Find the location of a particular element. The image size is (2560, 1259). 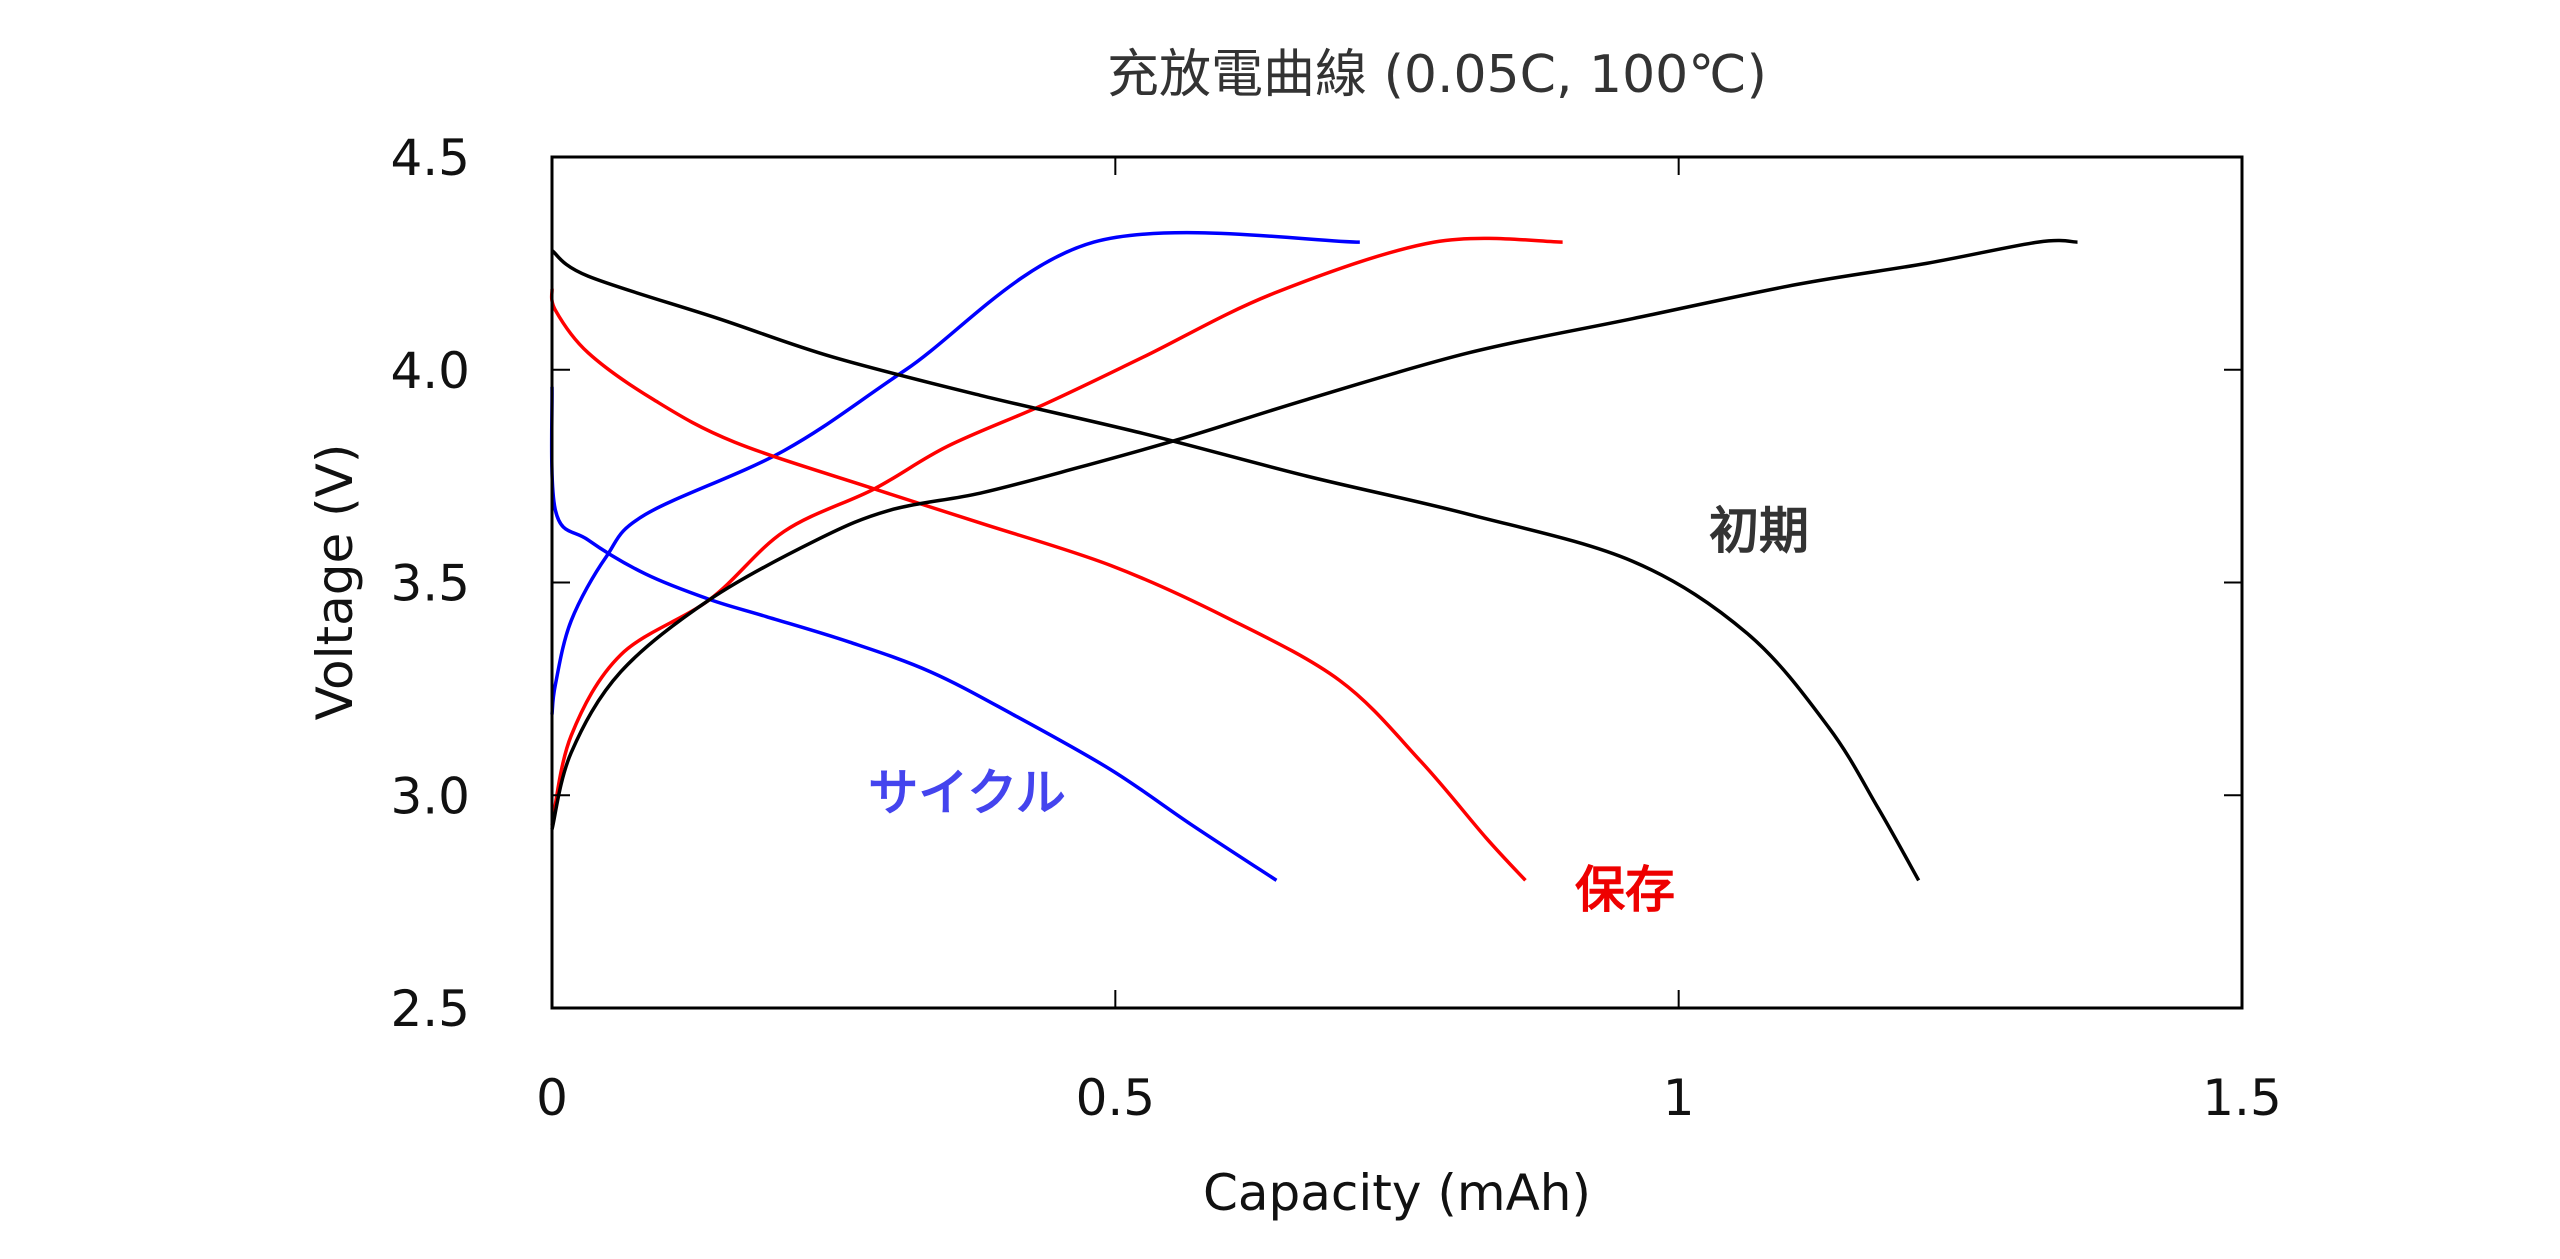

x-tick-label: 1 is located at coordinates (1679, 1098).